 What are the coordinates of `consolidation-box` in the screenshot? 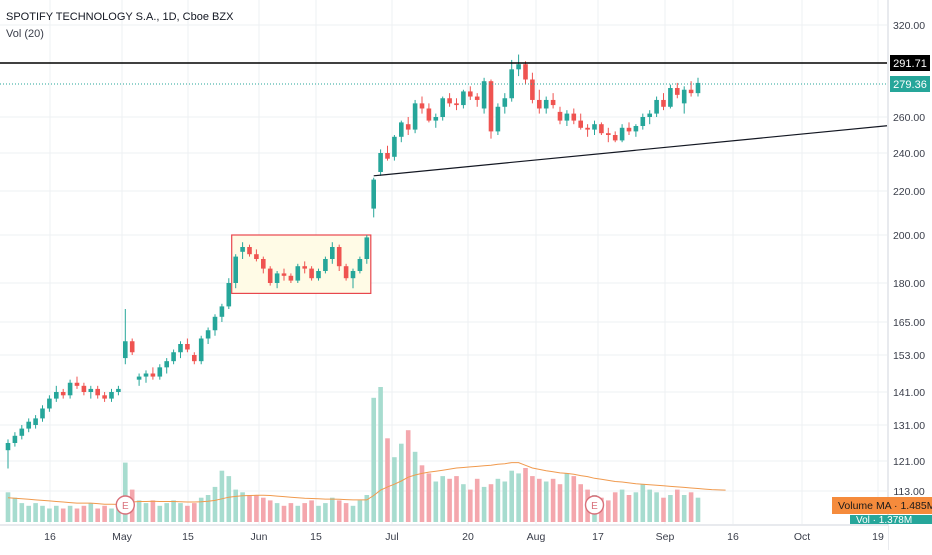 It's located at (301, 264).